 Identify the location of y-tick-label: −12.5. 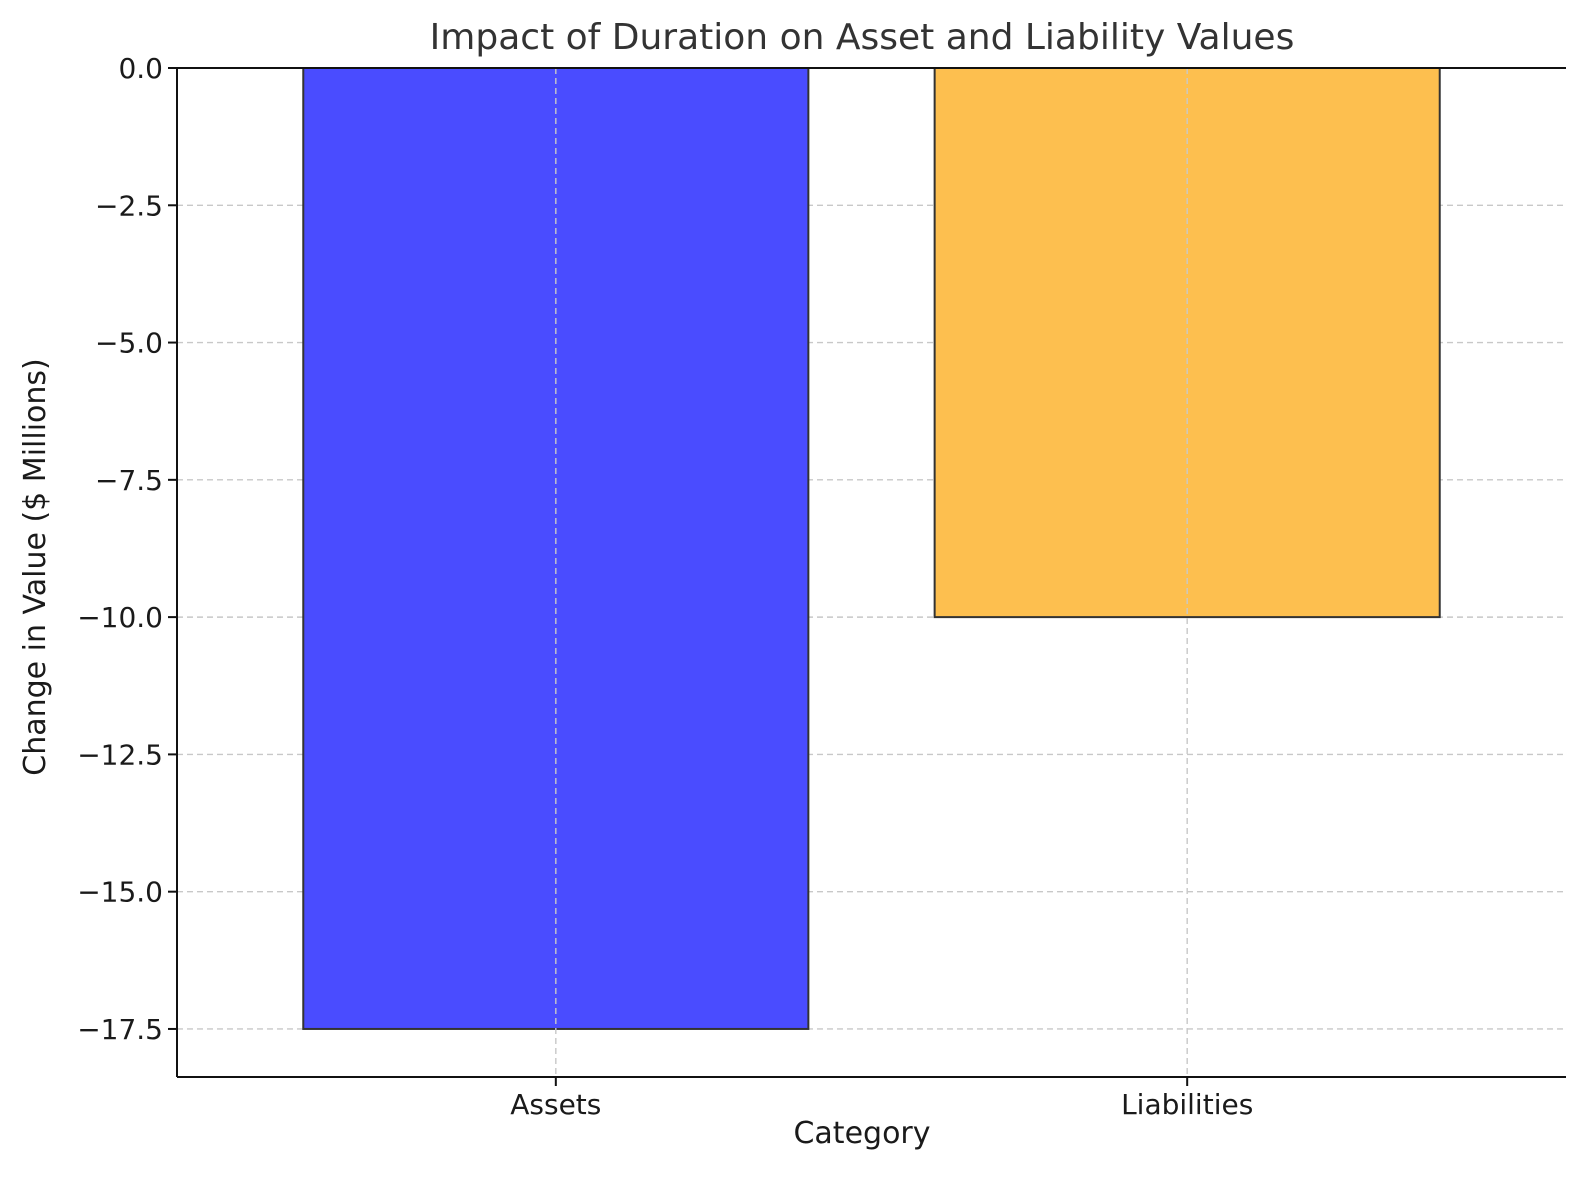
(120, 754).